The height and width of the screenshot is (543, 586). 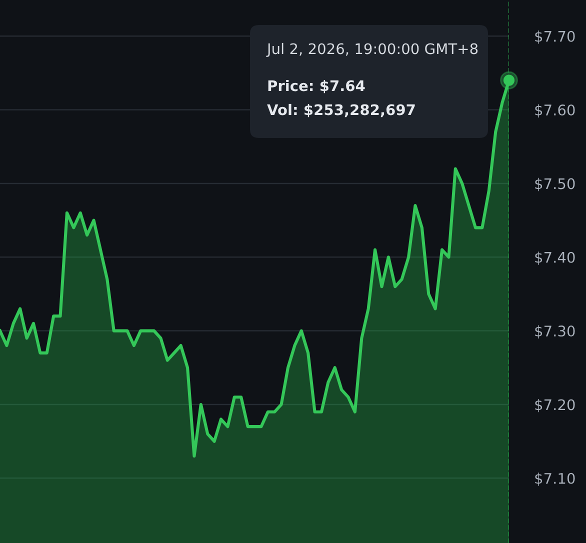 What do you see at coordinates (555, 331) in the screenshot?
I see `y-tick-label: $7.30` at bounding box center [555, 331].